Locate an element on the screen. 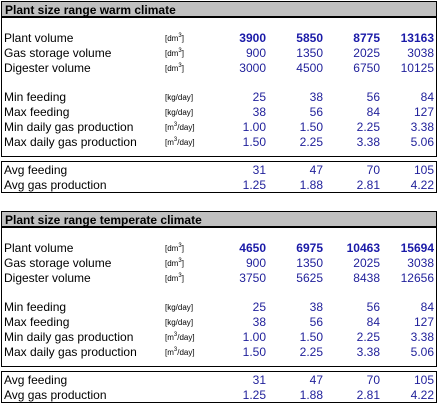 The width and height of the screenshot is (439, 405). cell-value: 10125 is located at coordinates (417, 68).